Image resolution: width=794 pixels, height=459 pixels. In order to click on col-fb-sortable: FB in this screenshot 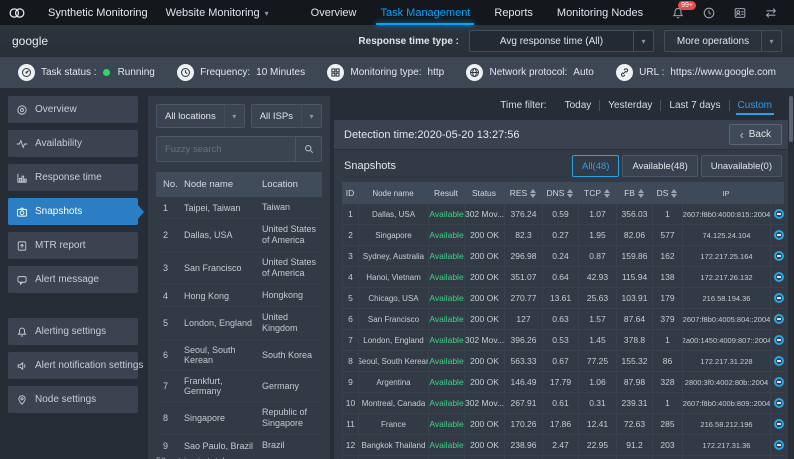, I will do `click(634, 193)`.